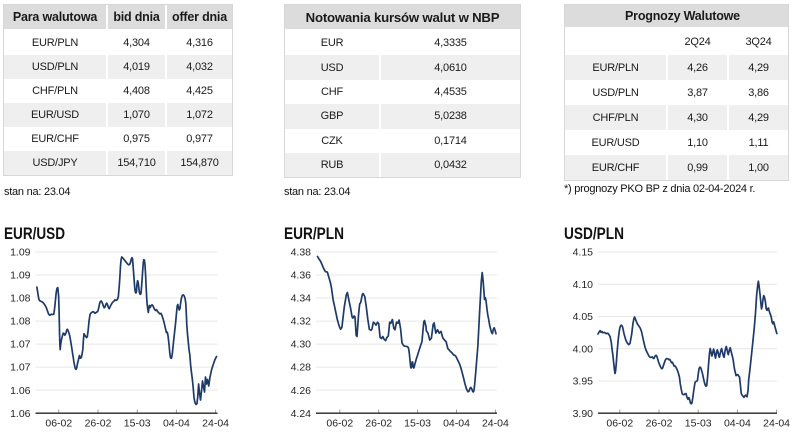 The height and width of the screenshot is (440, 800). I want to click on svg-text: 4.28, so click(301, 368).